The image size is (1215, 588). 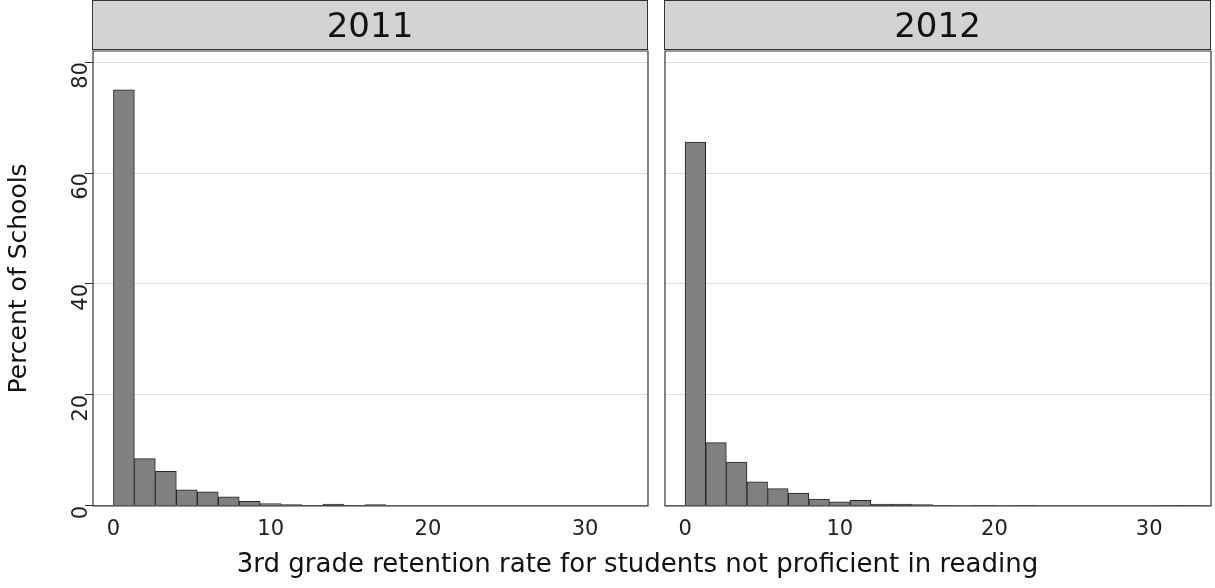 I want to click on y-tick-label: 40, so click(x=80, y=297).